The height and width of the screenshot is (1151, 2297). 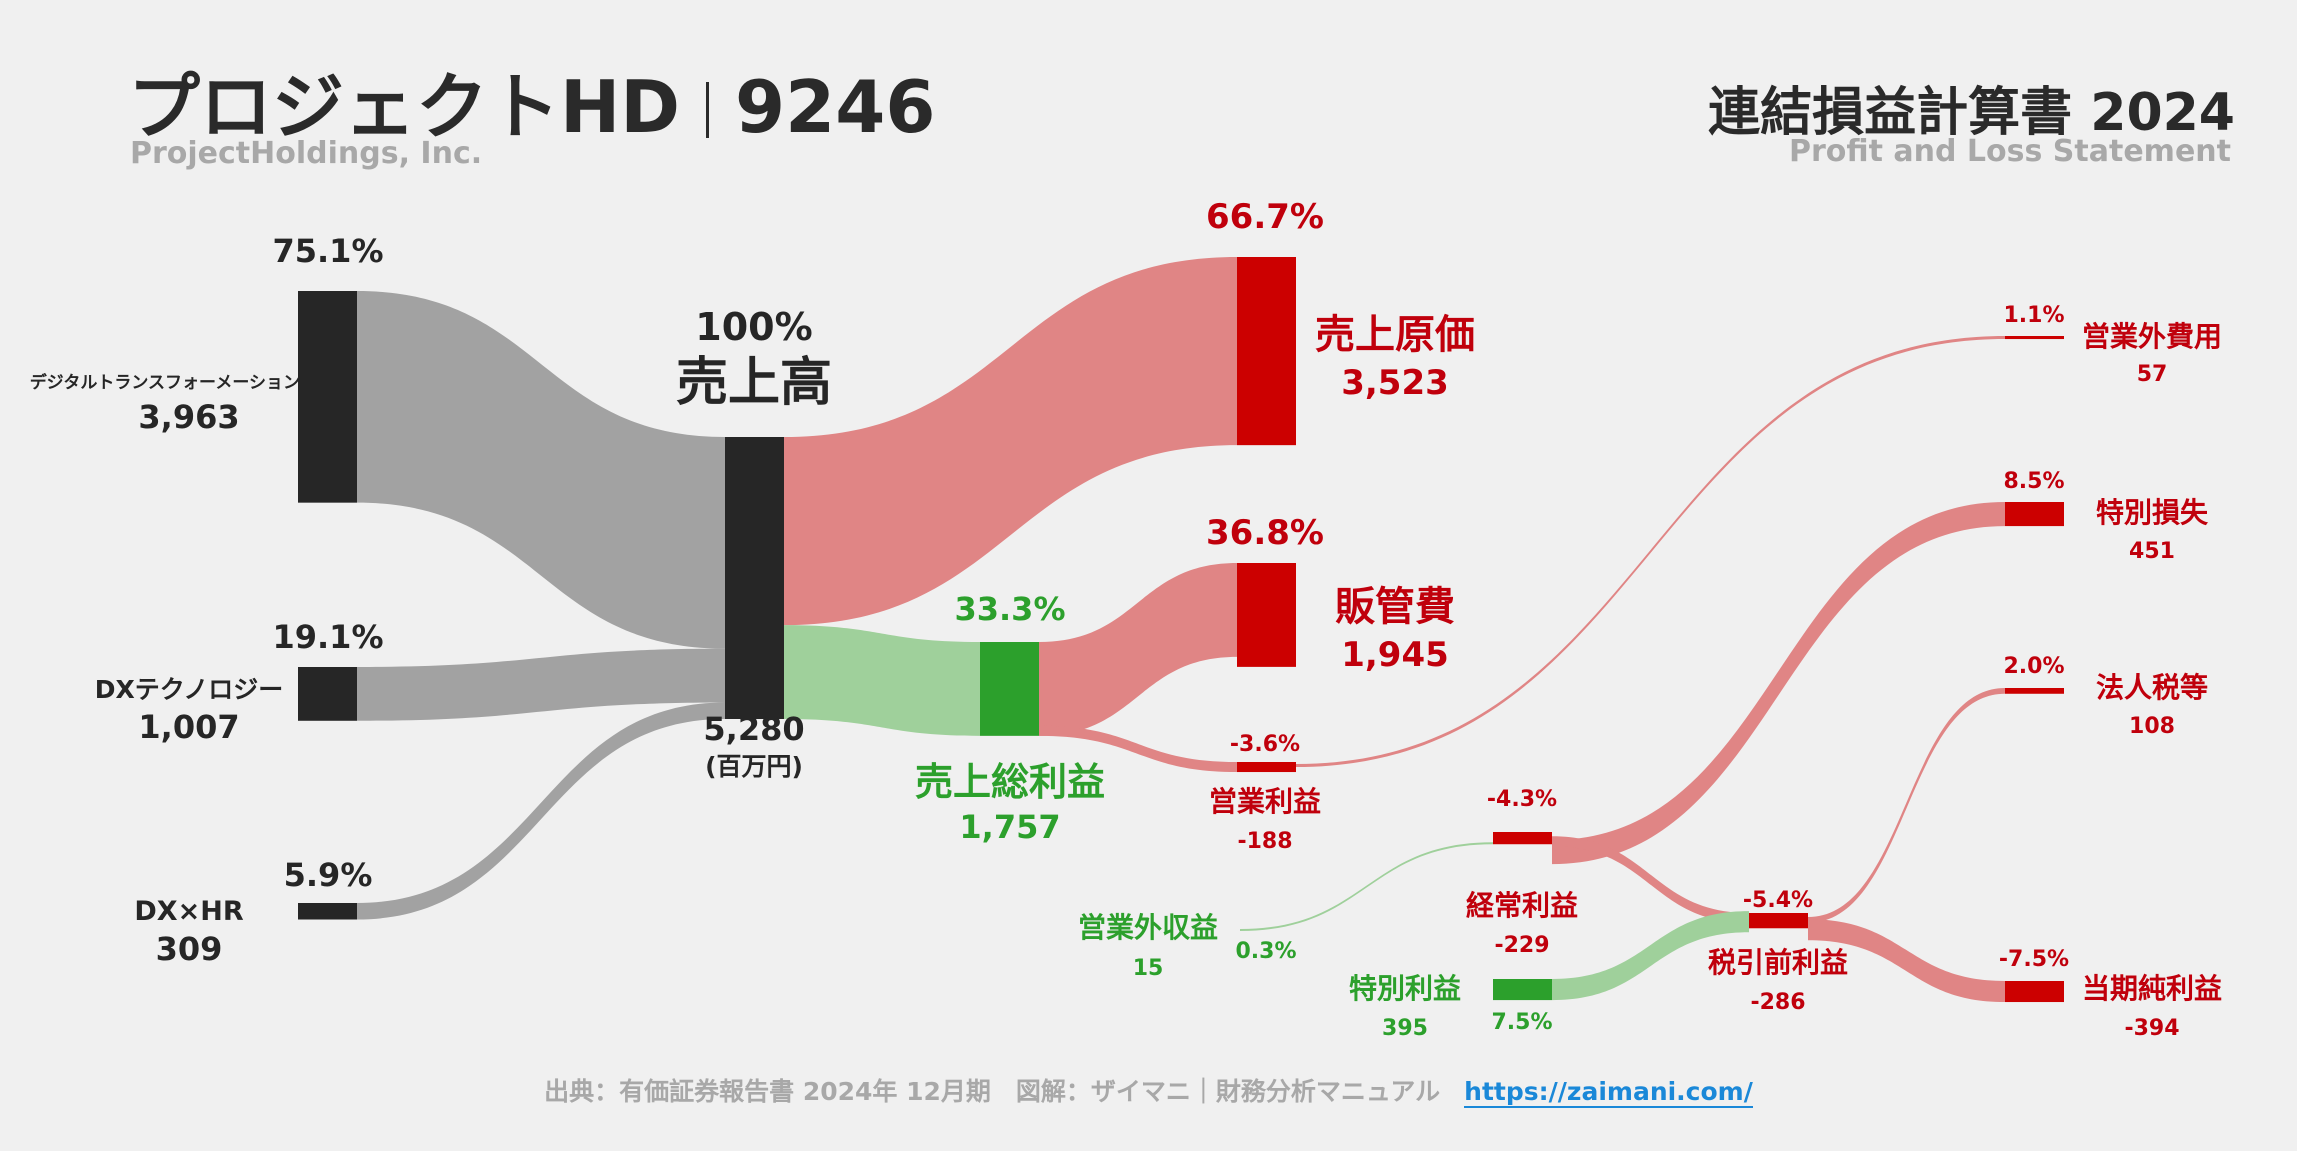 I want to click on non-operating-income-value: 15, so click(x=1148, y=968).